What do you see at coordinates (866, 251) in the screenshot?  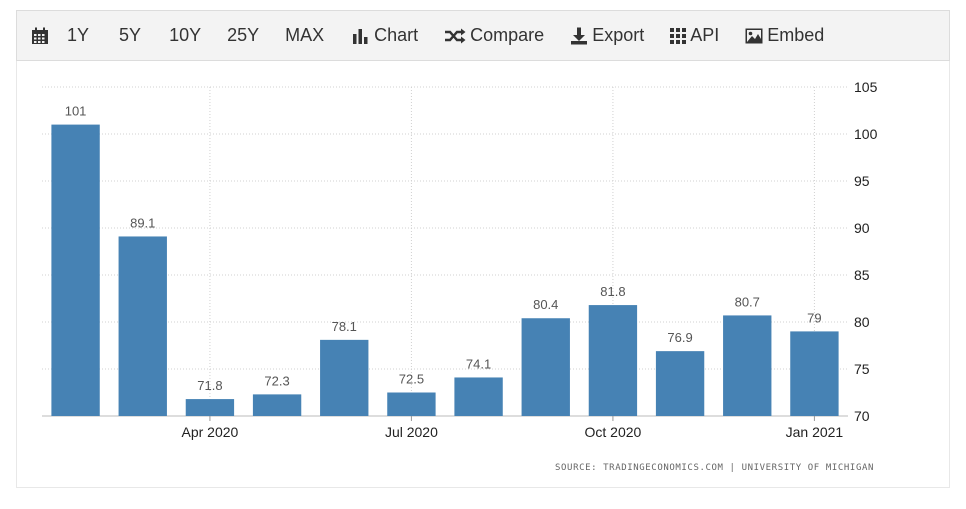 I see `chart-y-ticks: 70 75 80 85 90 95 100 105` at bounding box center [866, 251].